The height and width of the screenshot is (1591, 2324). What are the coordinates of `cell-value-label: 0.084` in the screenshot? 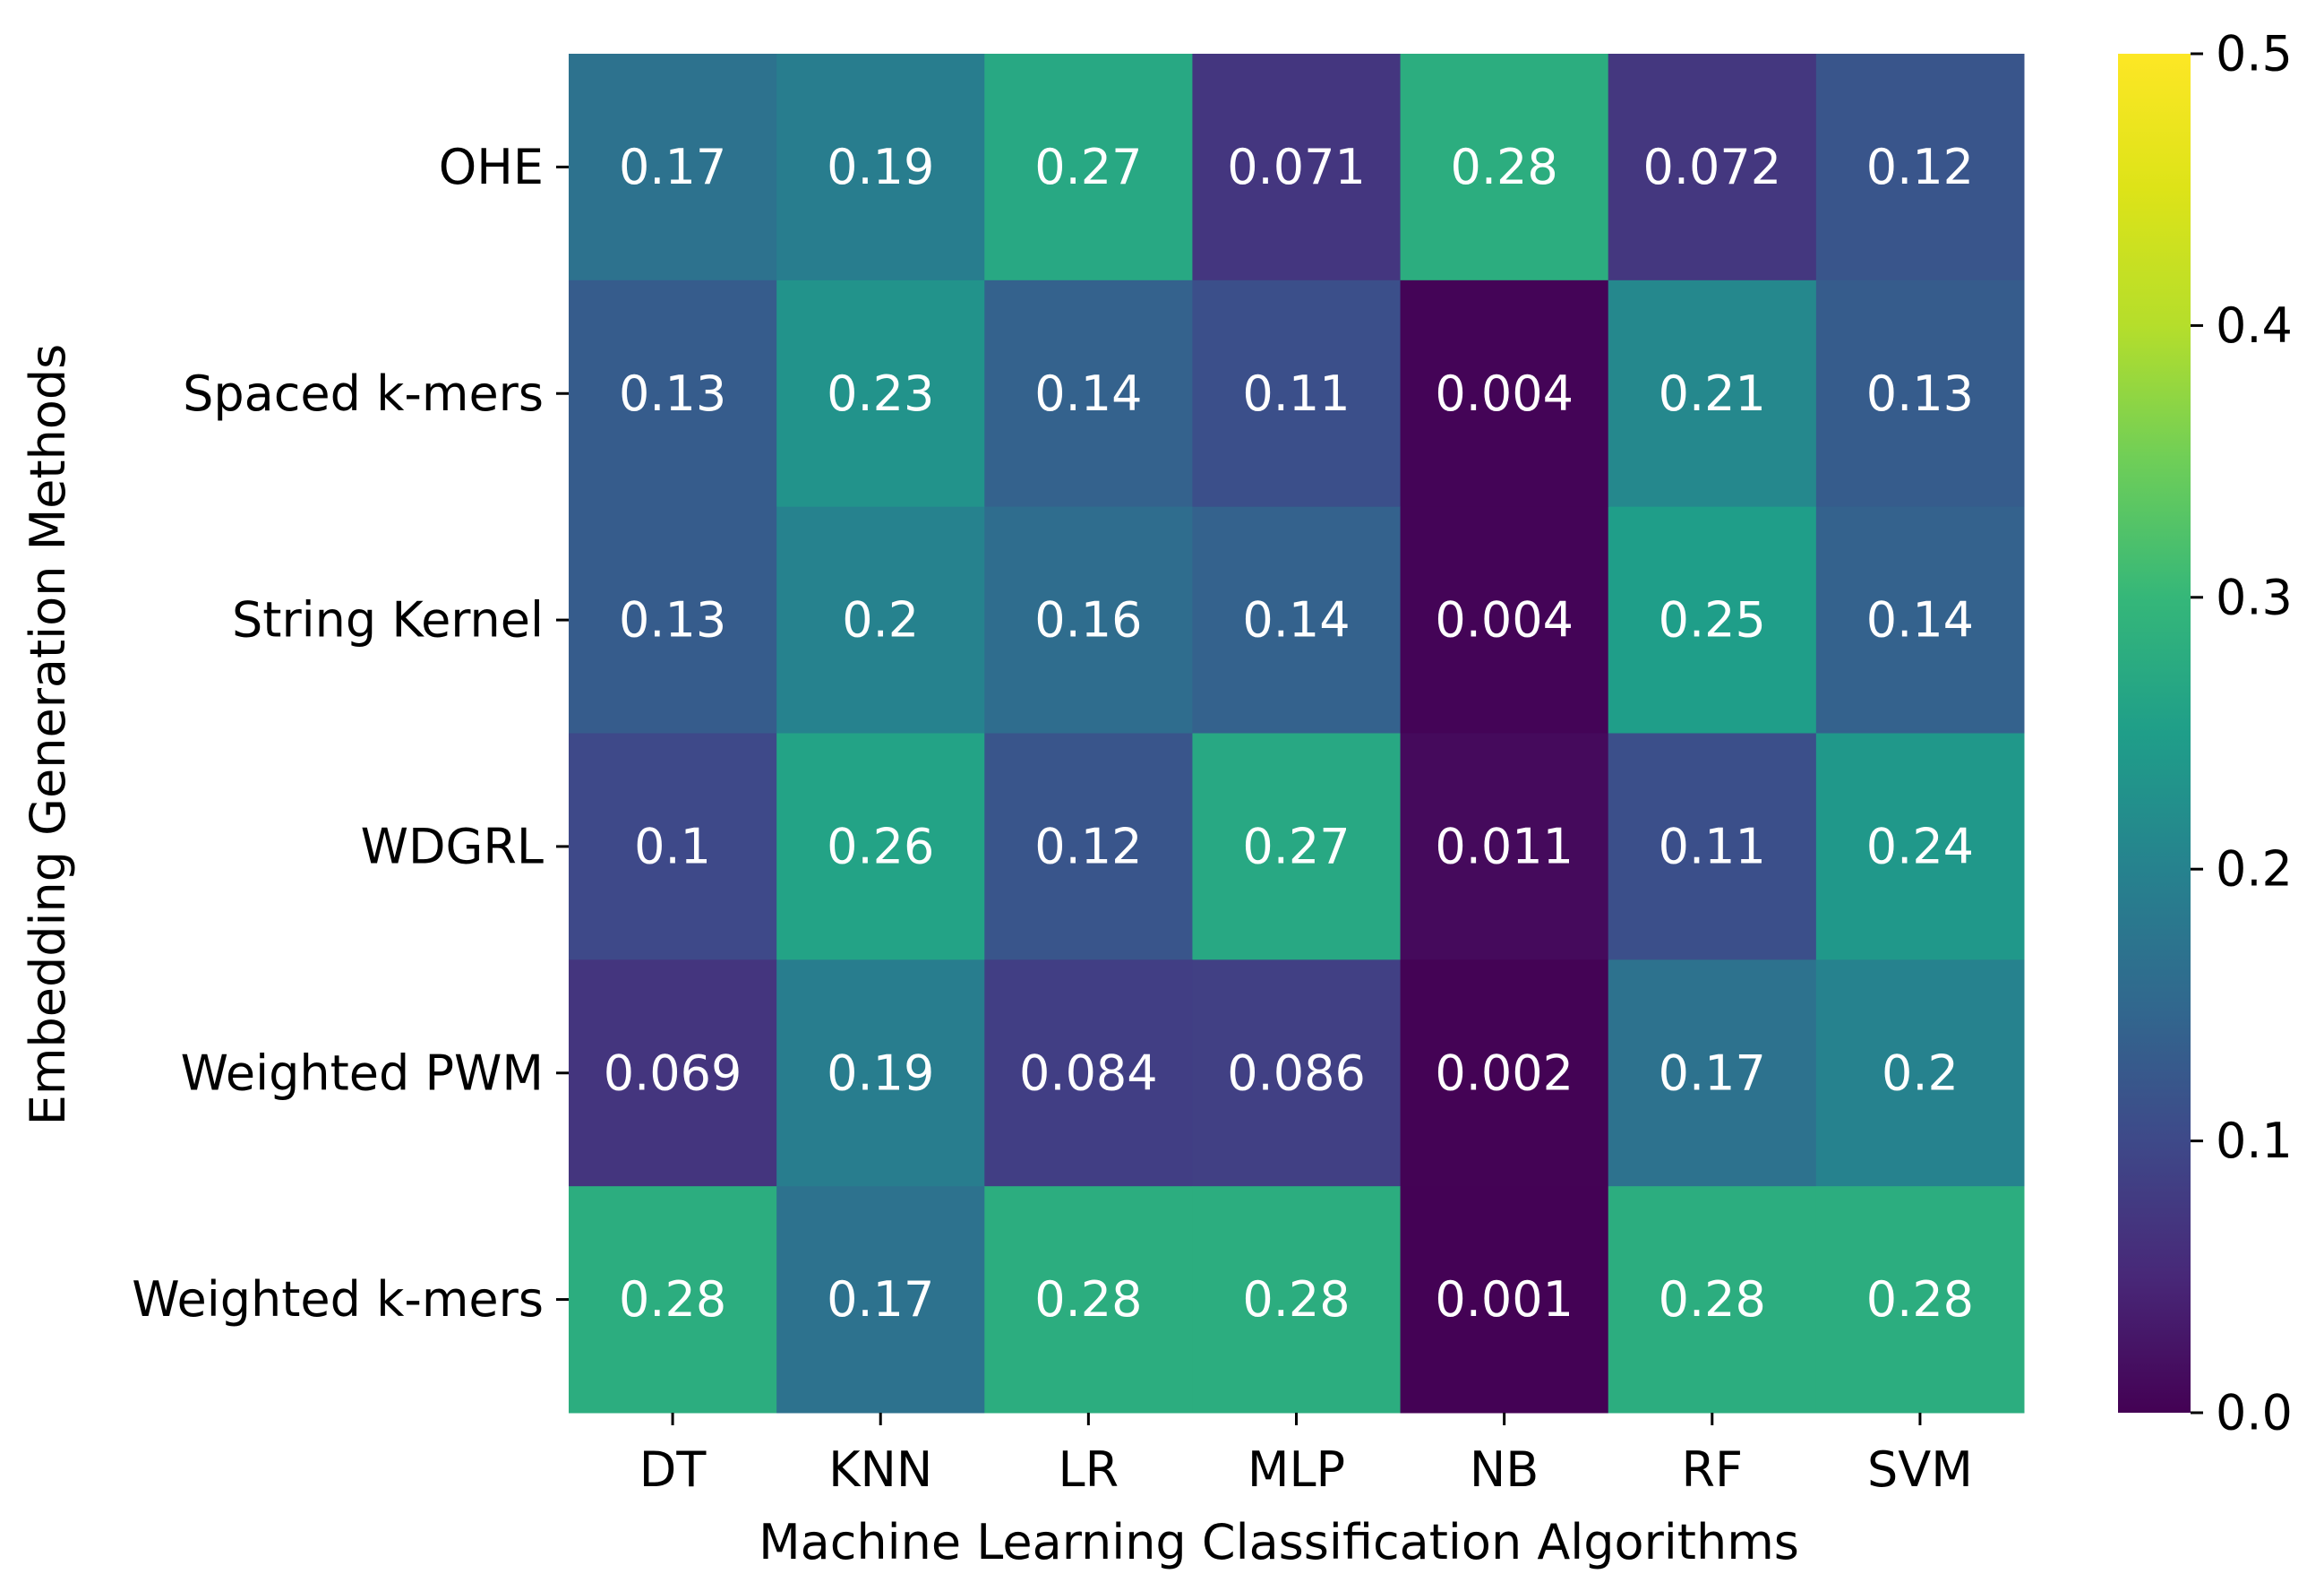 It's located at (1088, 1073).